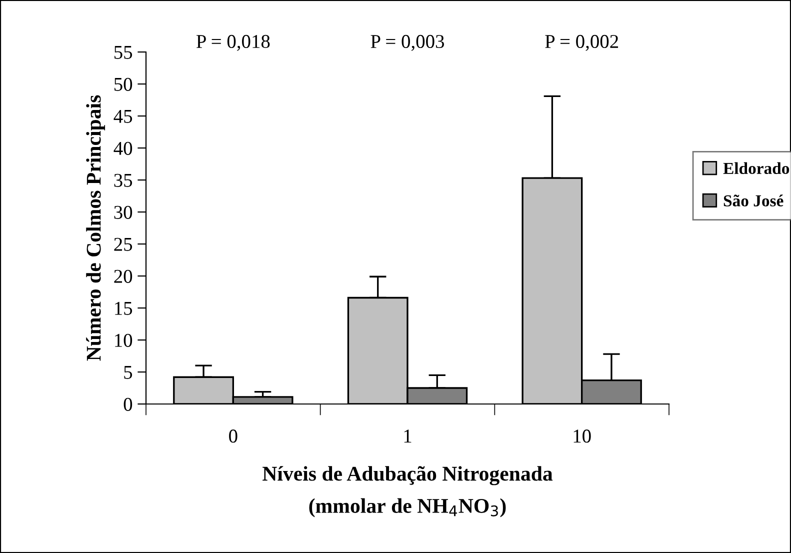 This screenshot has height=553, width=791. Describe the element at coordinates (128, 404) in the screenshot. I see `y-tick-label: 0` at that location.